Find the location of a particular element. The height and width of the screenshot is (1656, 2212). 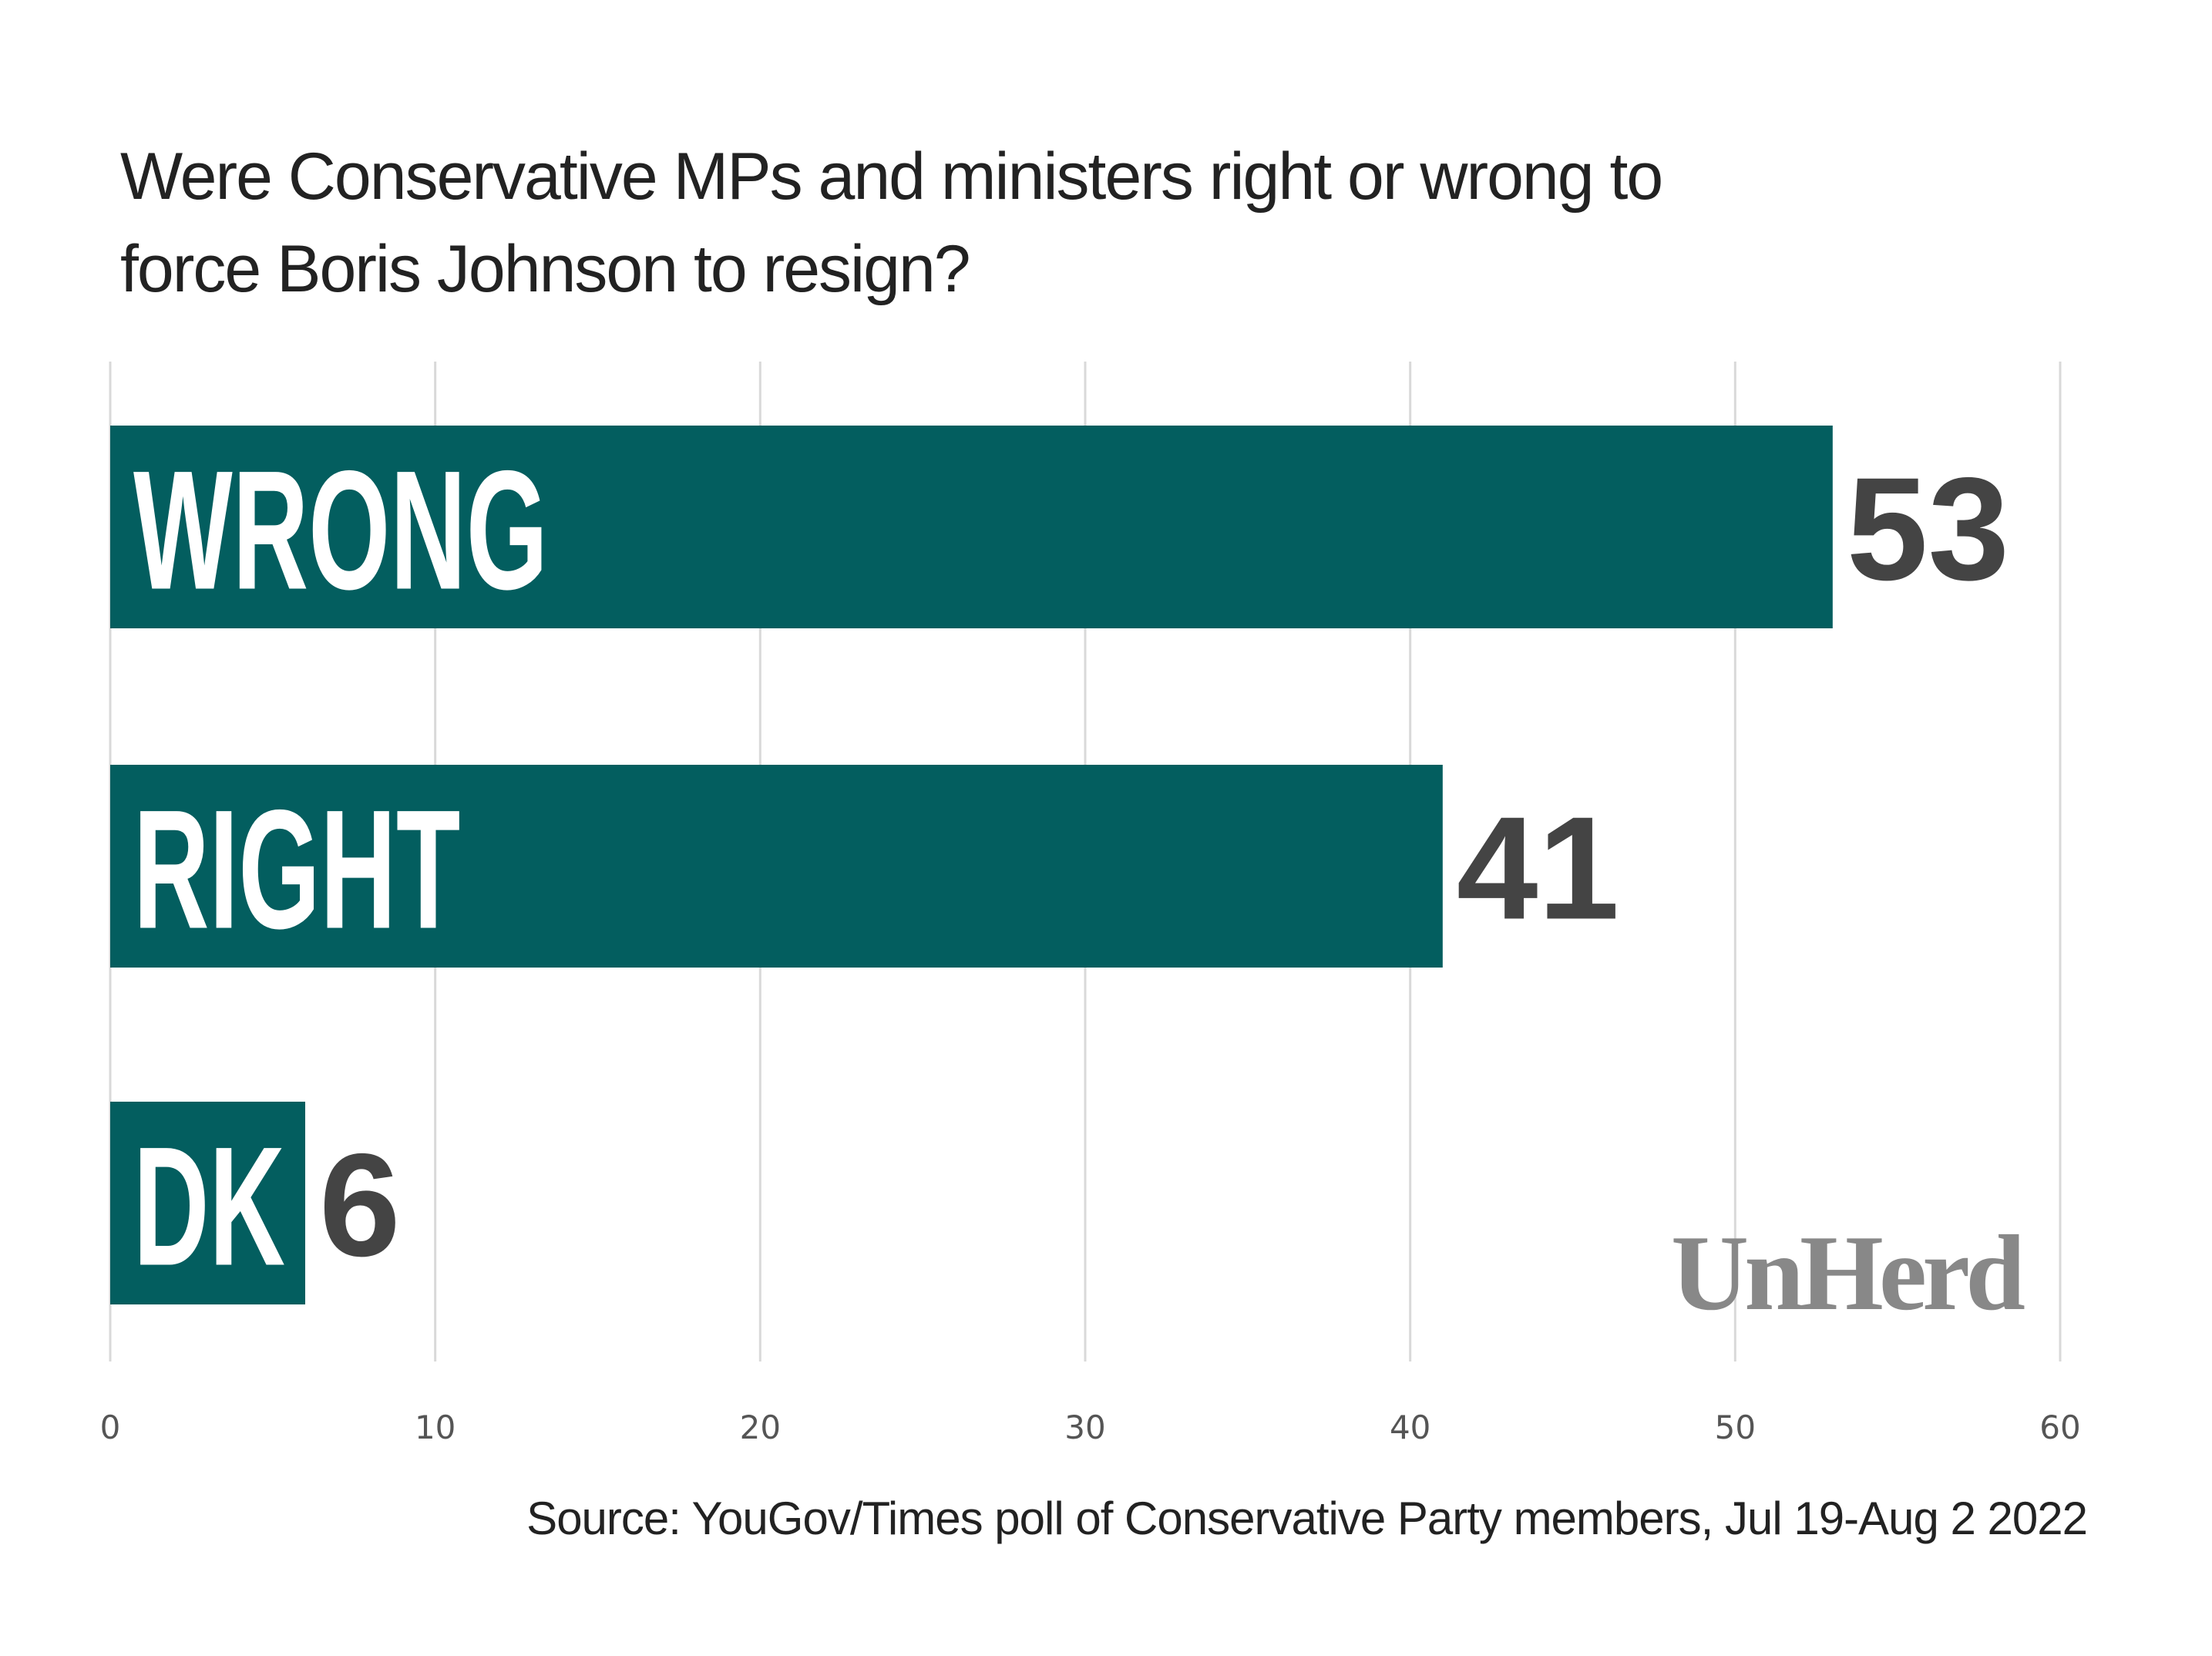

bar-label-right: RIGHT is located at coordinates (297, 869).